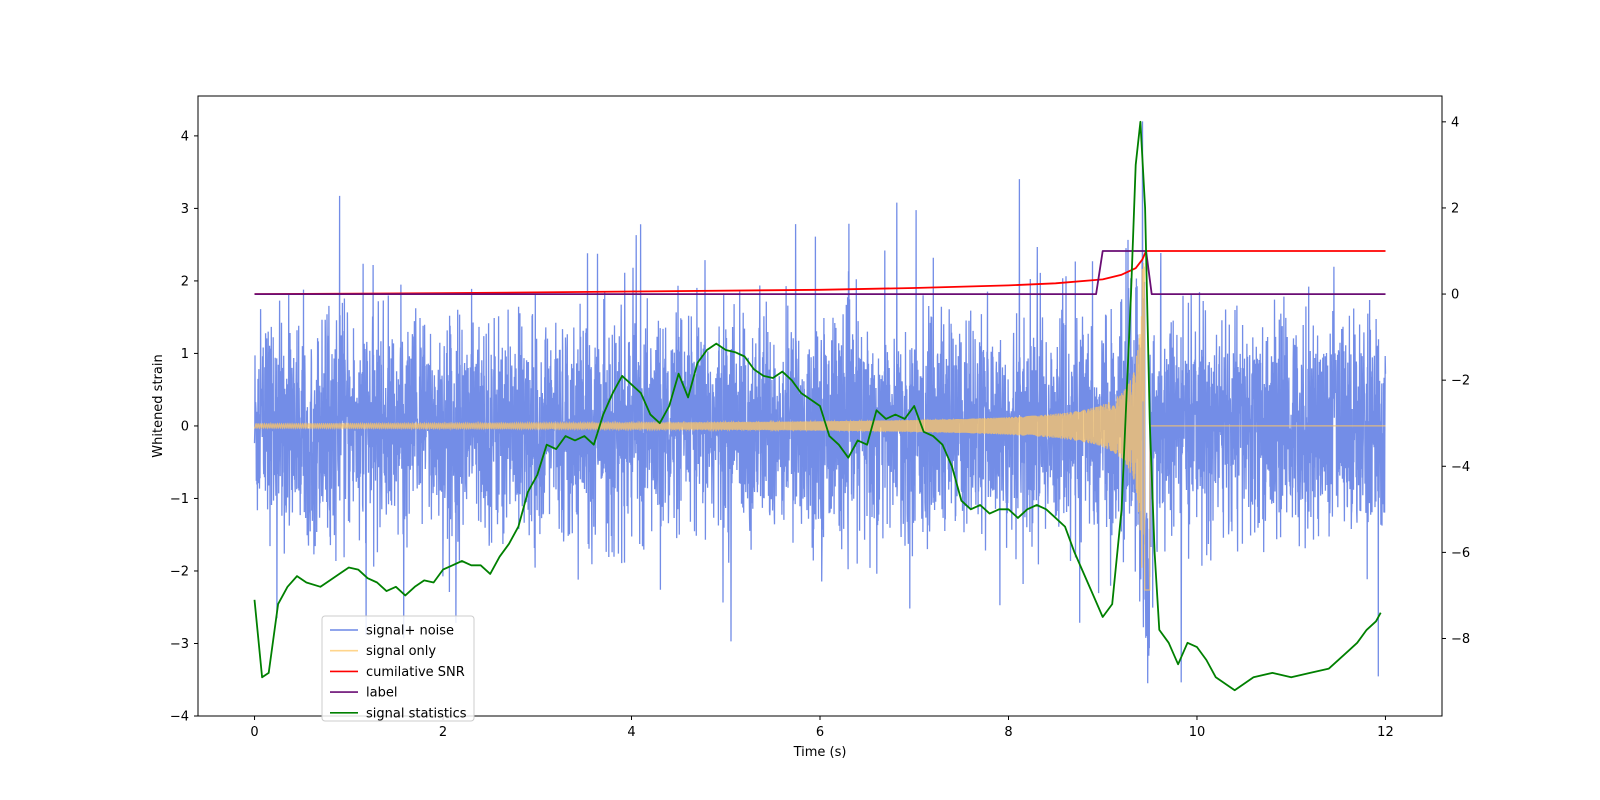 This screenshot has width=1600, height=800. Describe the element at coordinates (415, 672) in the screenshot. I see `legend-label: cumilative SNR` at that location.